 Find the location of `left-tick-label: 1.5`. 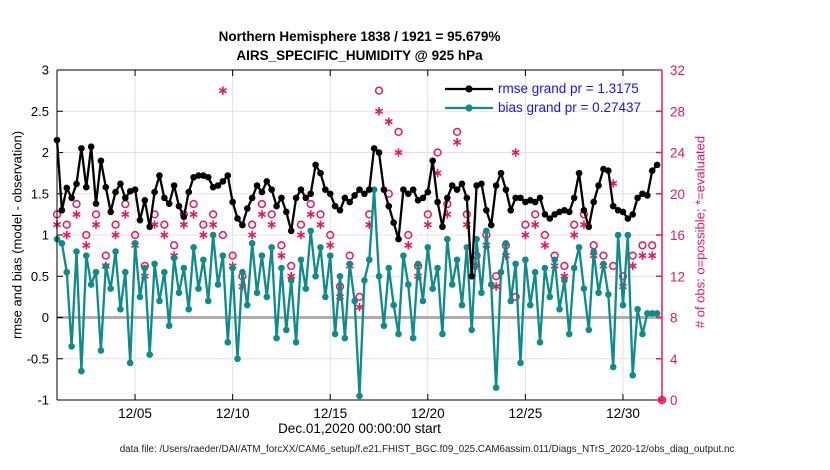

left-tick-label: 1.5 is located at coordinates (40, 193).